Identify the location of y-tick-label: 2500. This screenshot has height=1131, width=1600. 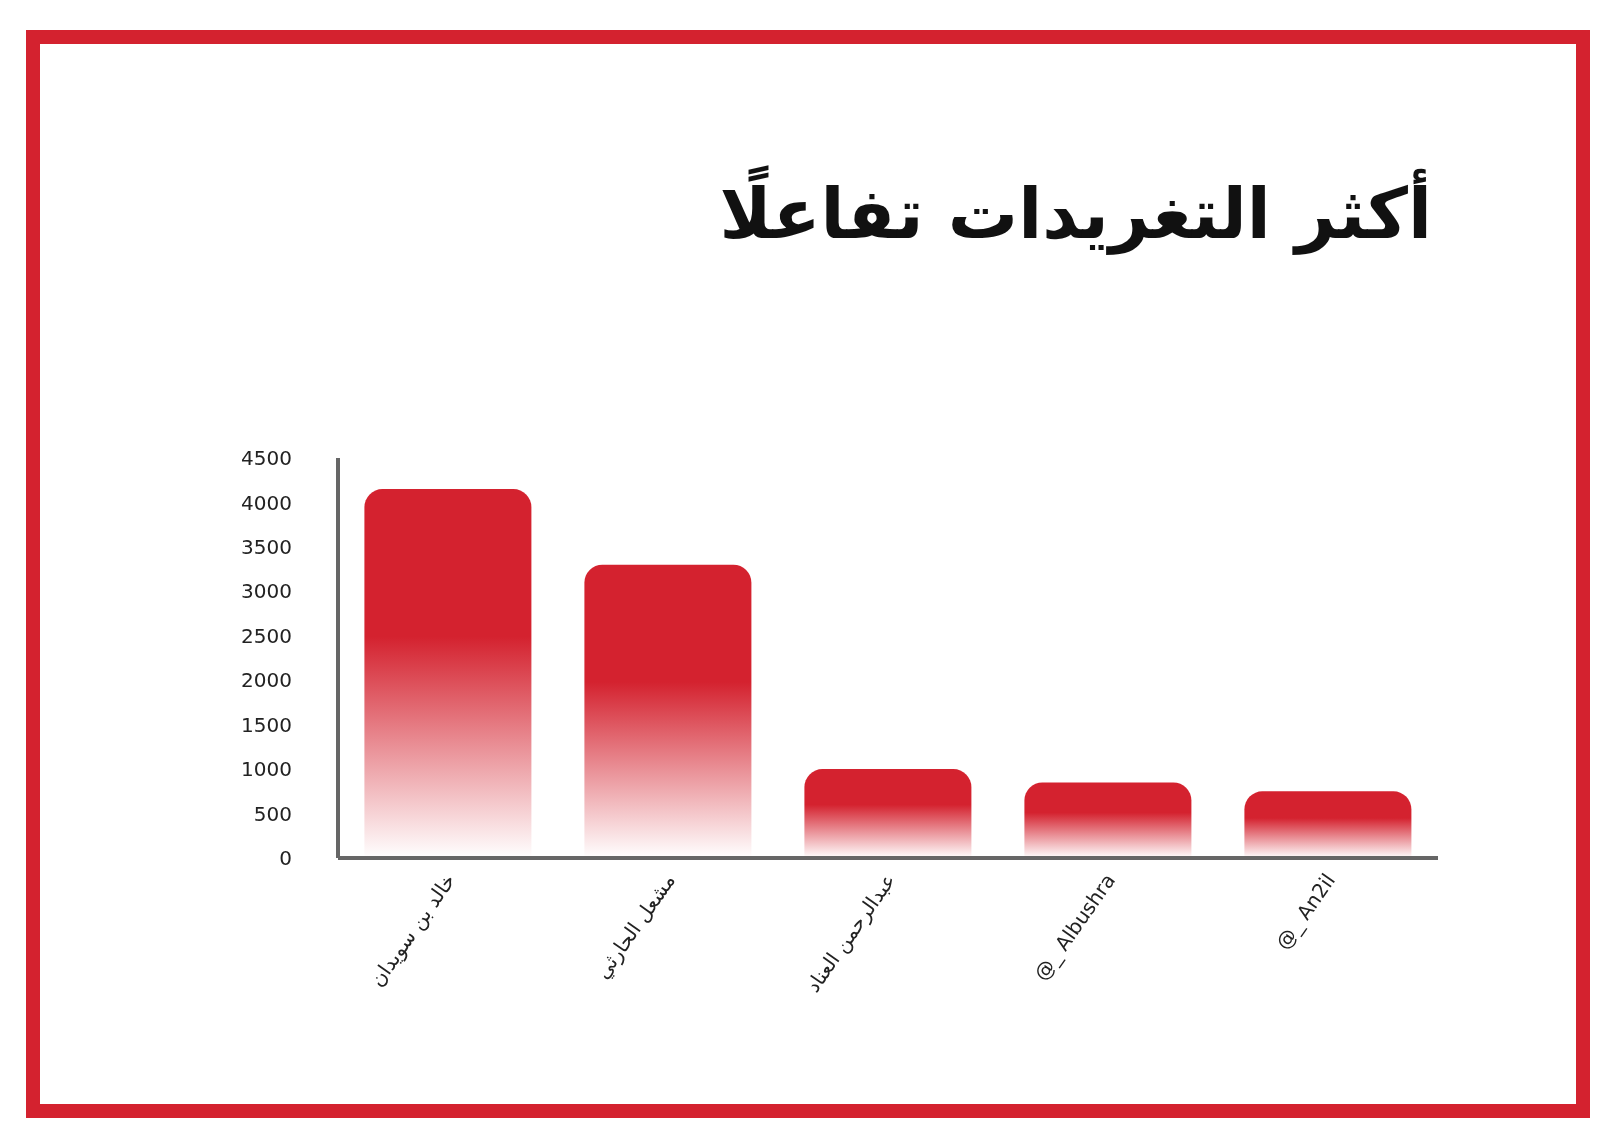
(266, 635).